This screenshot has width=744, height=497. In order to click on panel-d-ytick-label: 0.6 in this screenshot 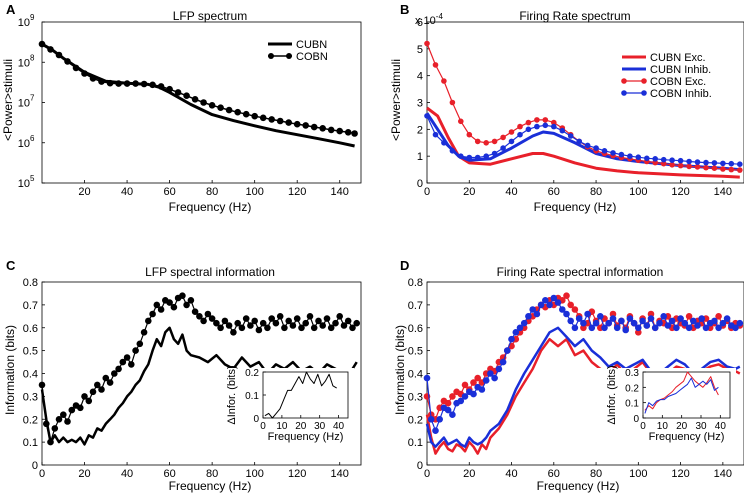, I will do `click(415, 329)`.